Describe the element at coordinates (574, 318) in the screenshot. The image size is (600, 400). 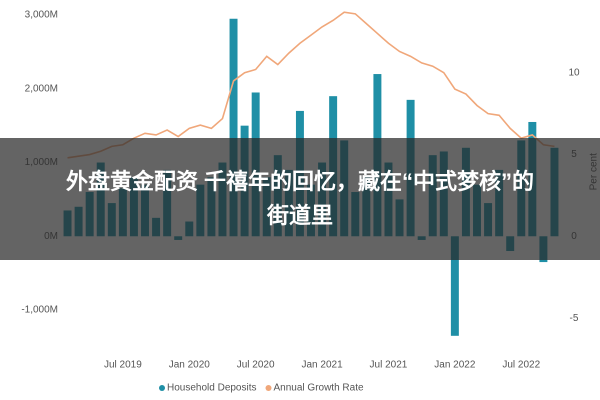
I see `y2-tick-label: -5` at that location.